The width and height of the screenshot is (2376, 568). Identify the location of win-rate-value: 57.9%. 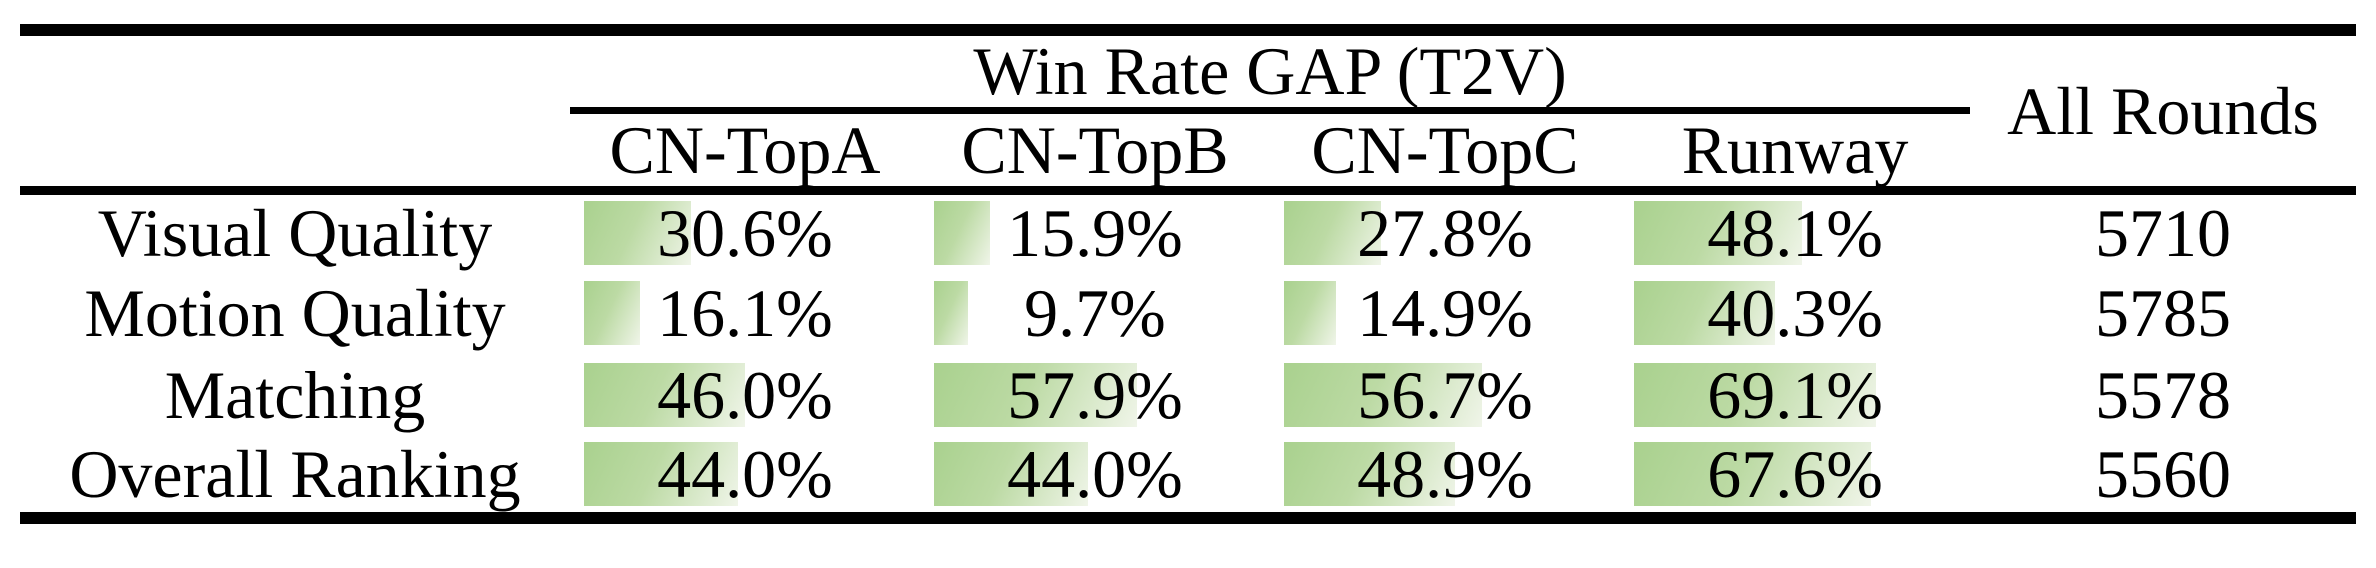
(1095, 395).